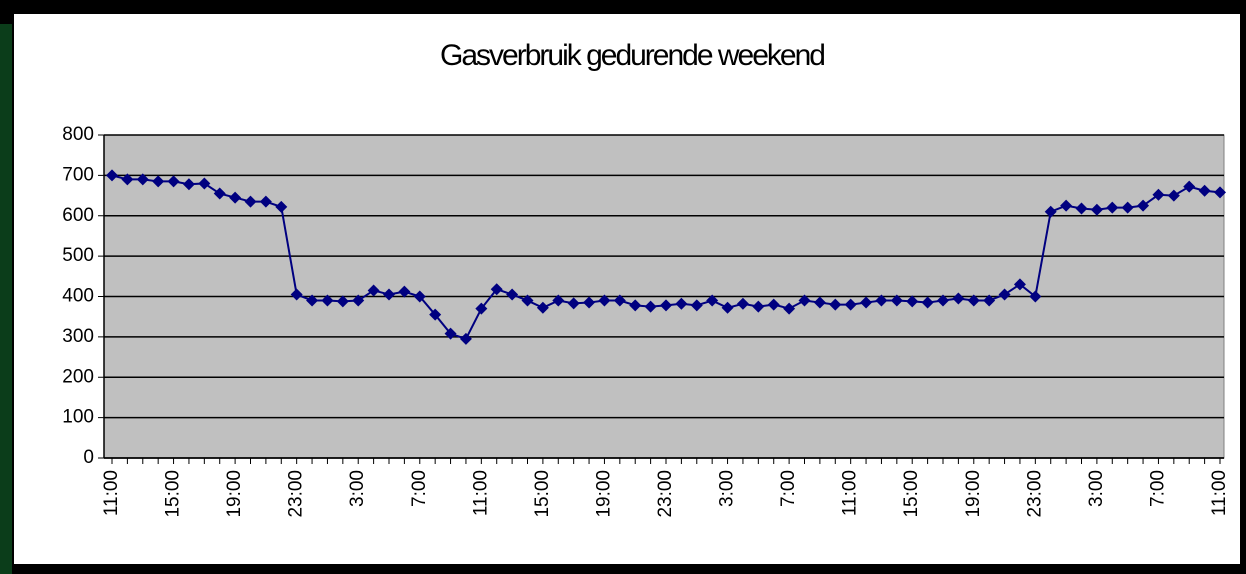 This screenshot has height=574, width=1246. Describe the element at coordinates (6, 299) in the screenshot. I see `side-strip` at that location.